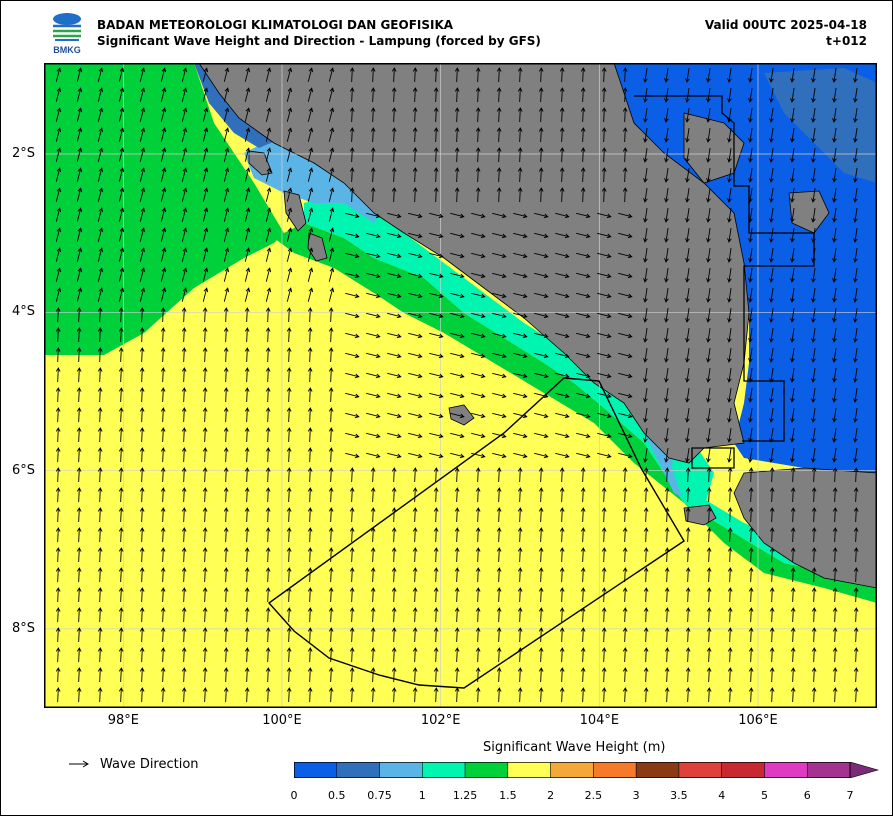  What do you see at coordinates (358, 770) in the screenshot?
I see `colorbar-segment` at bounding box center [358, 770].